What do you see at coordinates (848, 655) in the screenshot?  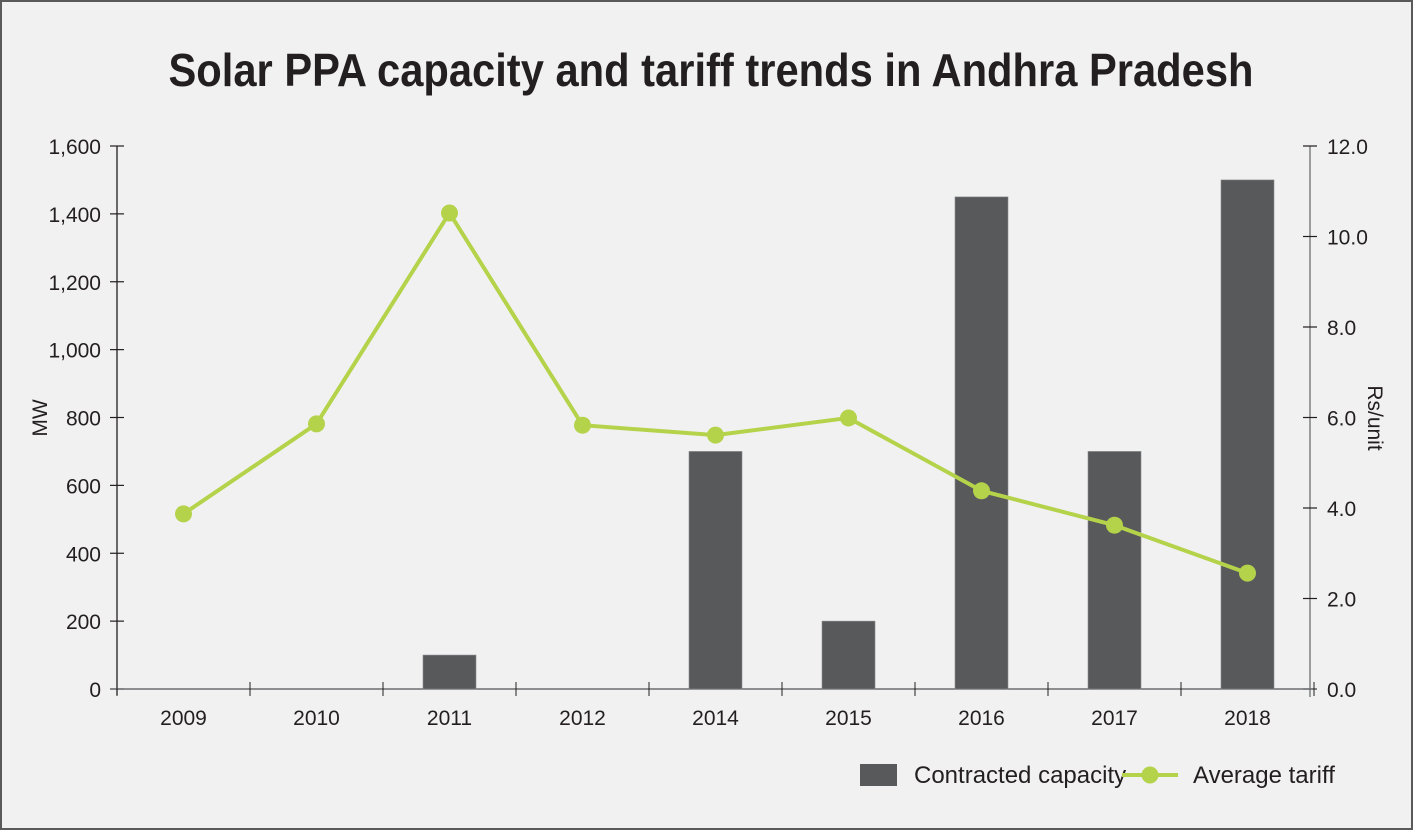 I see `bar-2015` at bounding box center [848, 655].